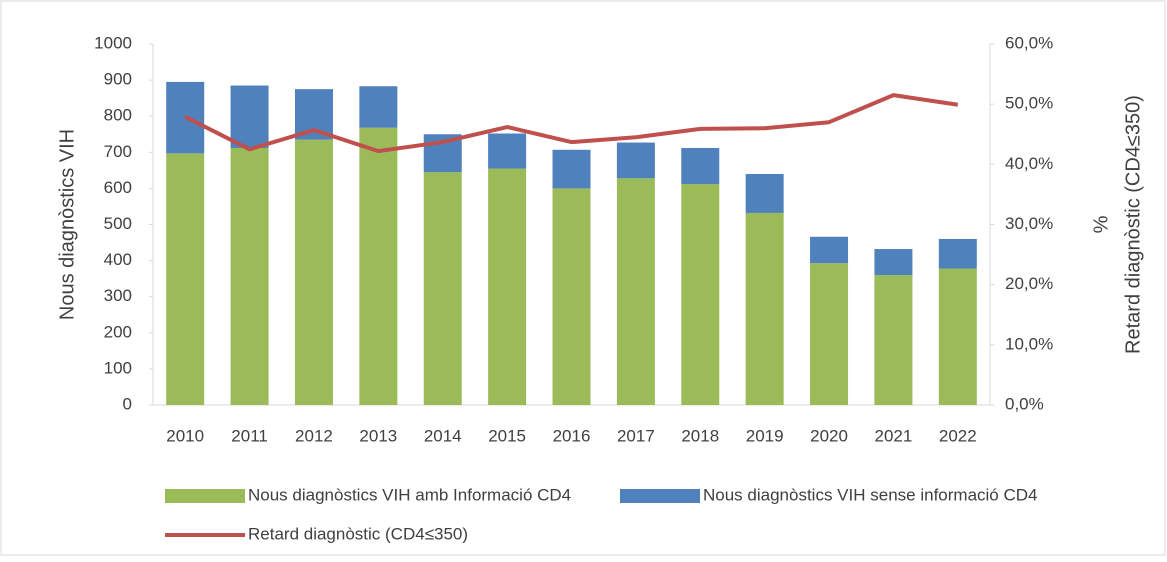 This screenshot has width=1167, height=562. What do you see at coordinates (572, 435) in the screenshot?
I see `x-tick-label: 2016` at bounding box center [572, 435].